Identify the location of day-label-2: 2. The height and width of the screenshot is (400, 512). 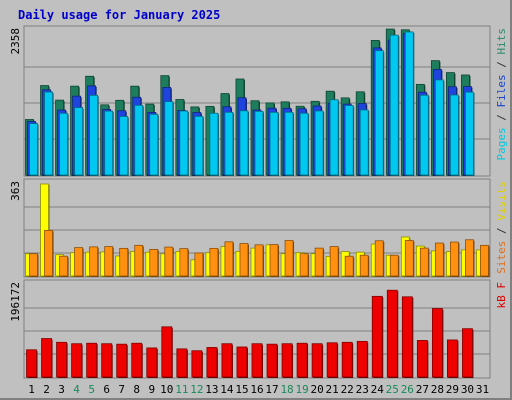
(46, 389).